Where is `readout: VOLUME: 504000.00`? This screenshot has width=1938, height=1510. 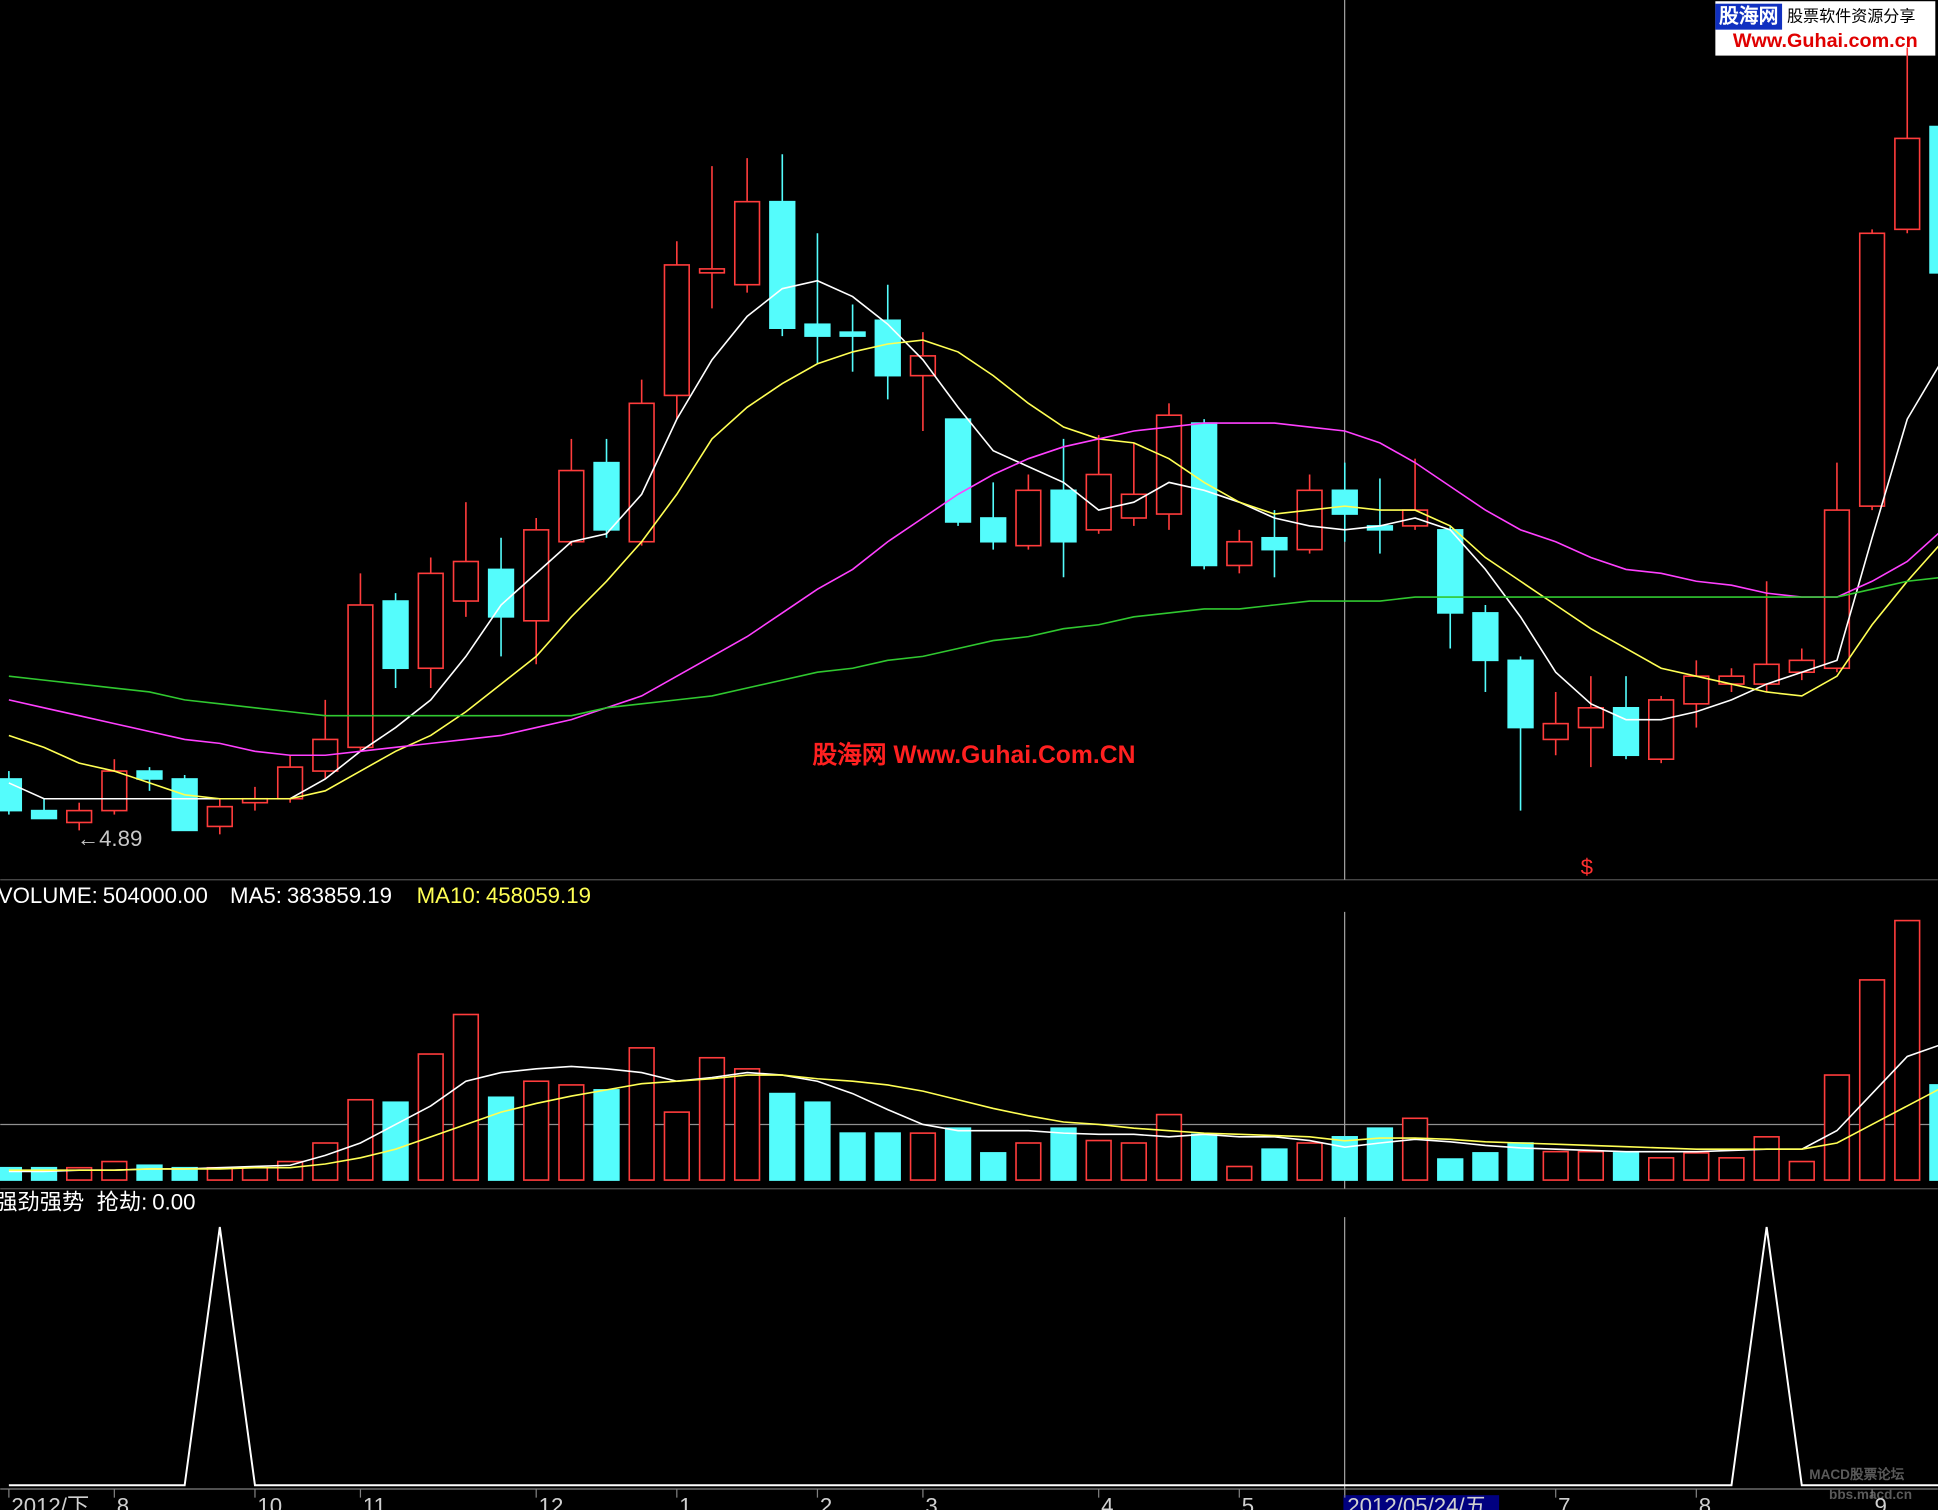
readout: VOLUME: 504000.00 is located at coordinates (104, 895).